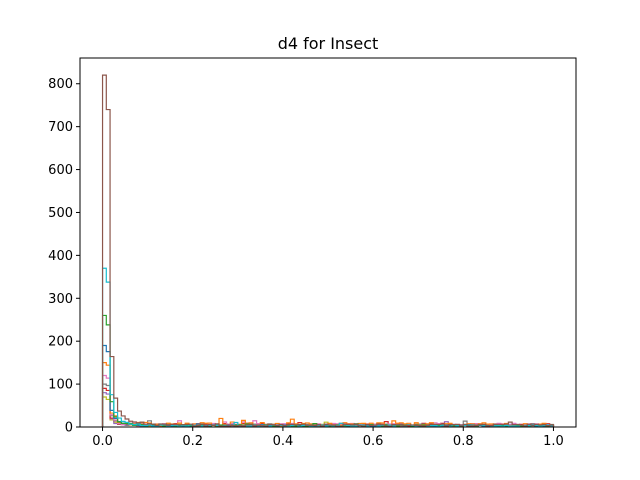 The width and height of the screenshot is (640, 480). Describe the element at coordinates (60, 256) in the screenshot. I see `y-tick-label: 400` at that location.